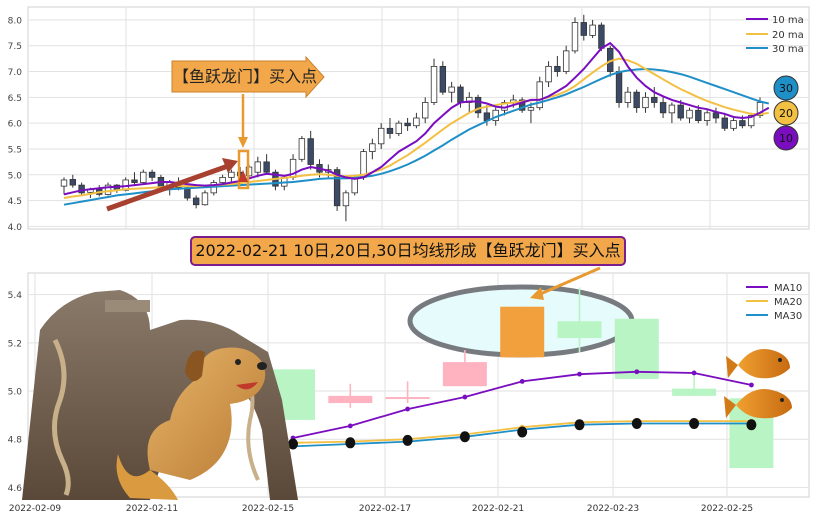  Describe the element at coordinates (569, 281) in the screenshot. I see `banner-pointer` at that location.